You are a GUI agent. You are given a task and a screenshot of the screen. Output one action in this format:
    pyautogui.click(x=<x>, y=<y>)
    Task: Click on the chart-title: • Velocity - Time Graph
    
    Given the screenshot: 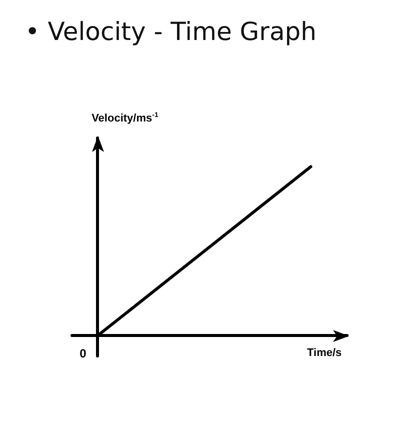 What is the action you would take?
    pyautogui.click(x=170, y=31)
    